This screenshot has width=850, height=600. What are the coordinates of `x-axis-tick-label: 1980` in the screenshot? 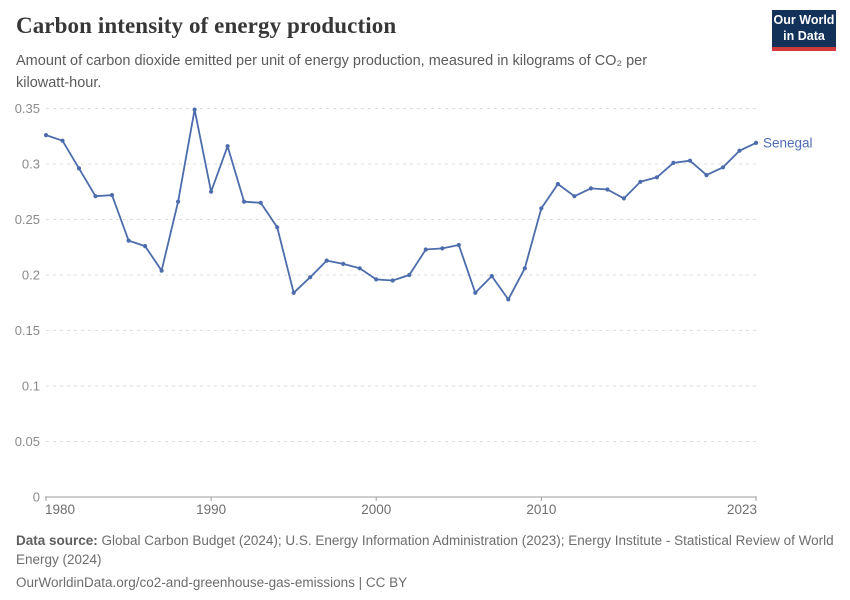 It's located at (60, 509).